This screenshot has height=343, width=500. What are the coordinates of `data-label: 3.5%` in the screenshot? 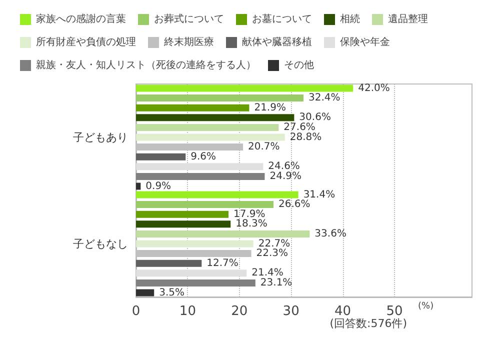 It's located at (171, 292).